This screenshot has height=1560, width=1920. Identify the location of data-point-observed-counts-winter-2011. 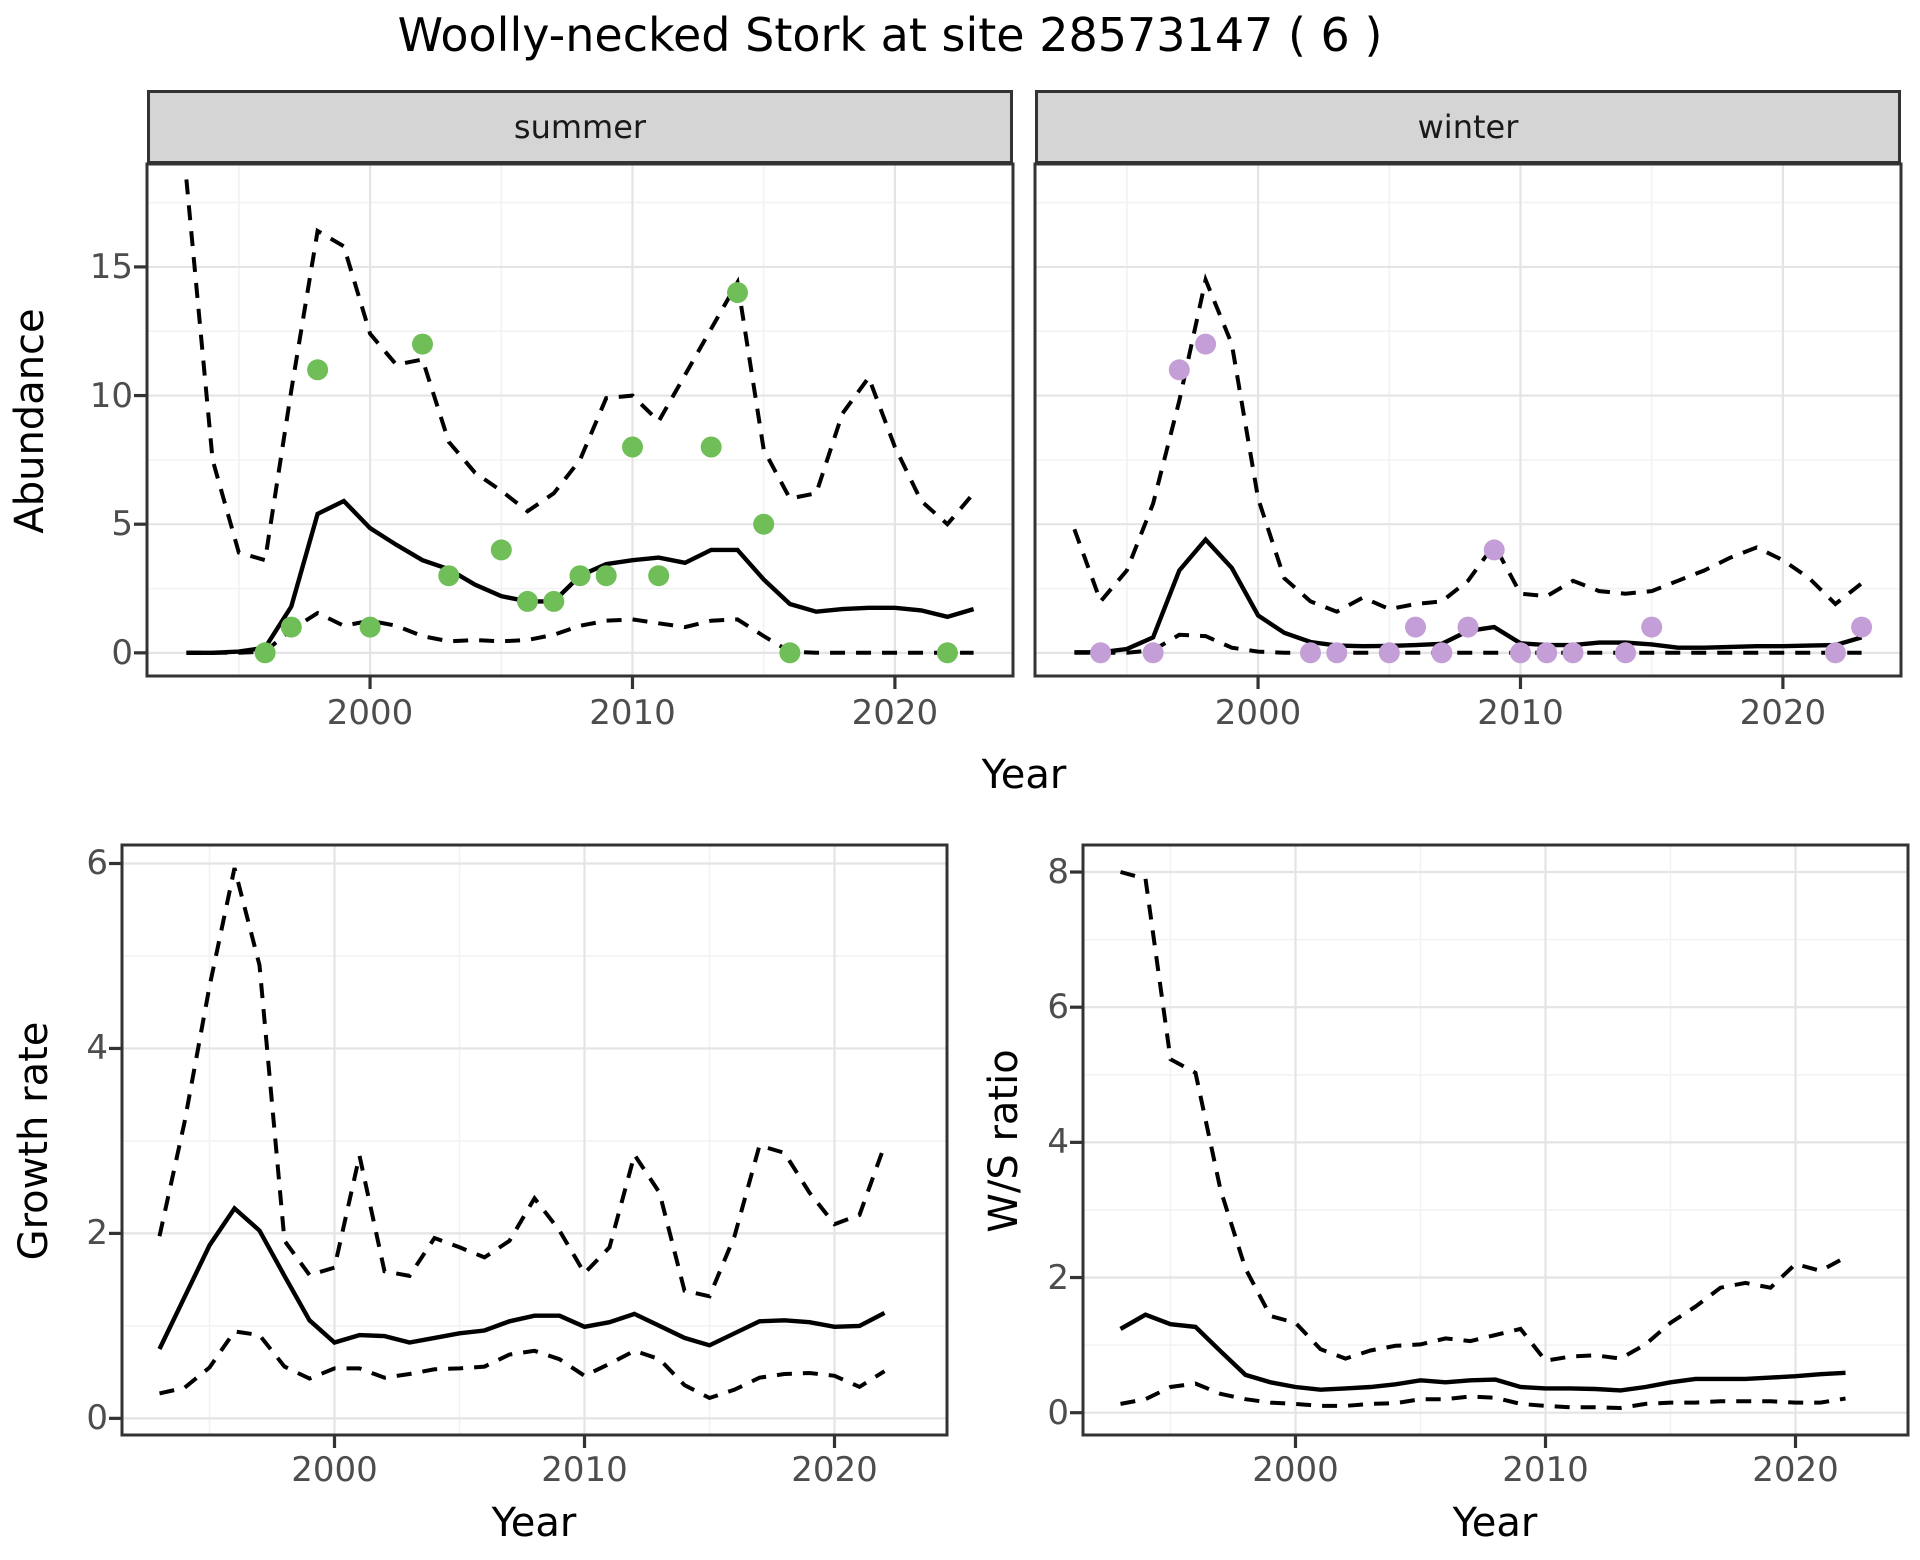
(1547, 653).